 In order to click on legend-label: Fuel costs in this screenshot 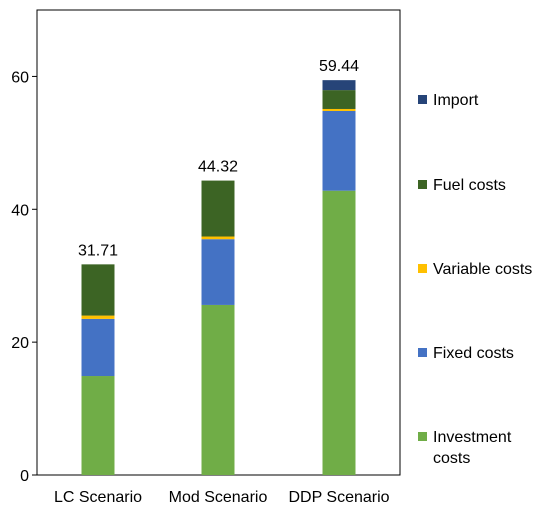, I will do `click(469, 185)`.